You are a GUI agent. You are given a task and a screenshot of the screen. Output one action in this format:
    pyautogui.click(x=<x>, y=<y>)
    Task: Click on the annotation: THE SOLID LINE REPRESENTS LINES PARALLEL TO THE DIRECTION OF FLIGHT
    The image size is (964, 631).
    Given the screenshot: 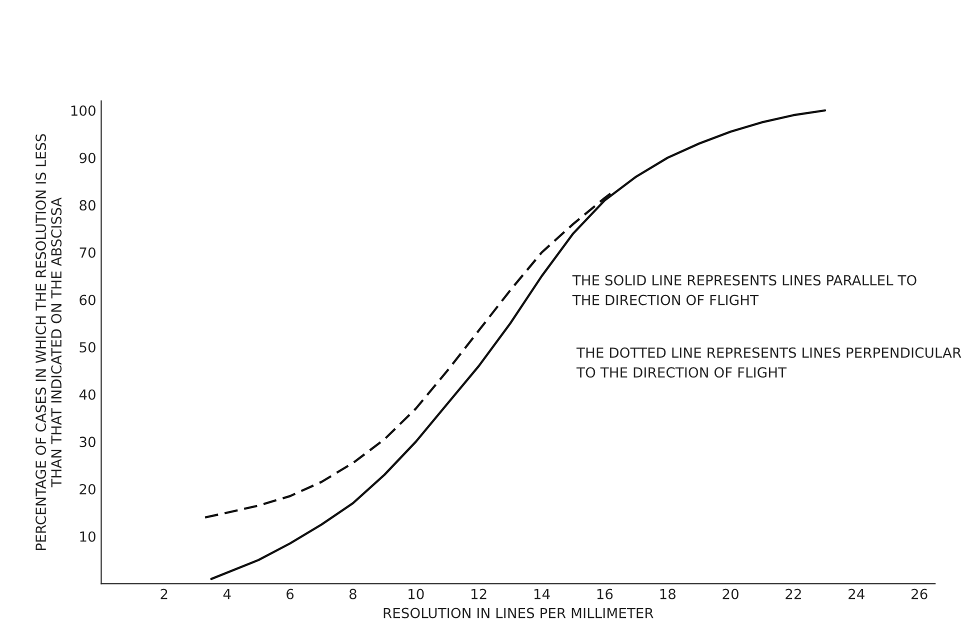 What is the action you would take?
    pyautogui.click(x=744, y=290)
    